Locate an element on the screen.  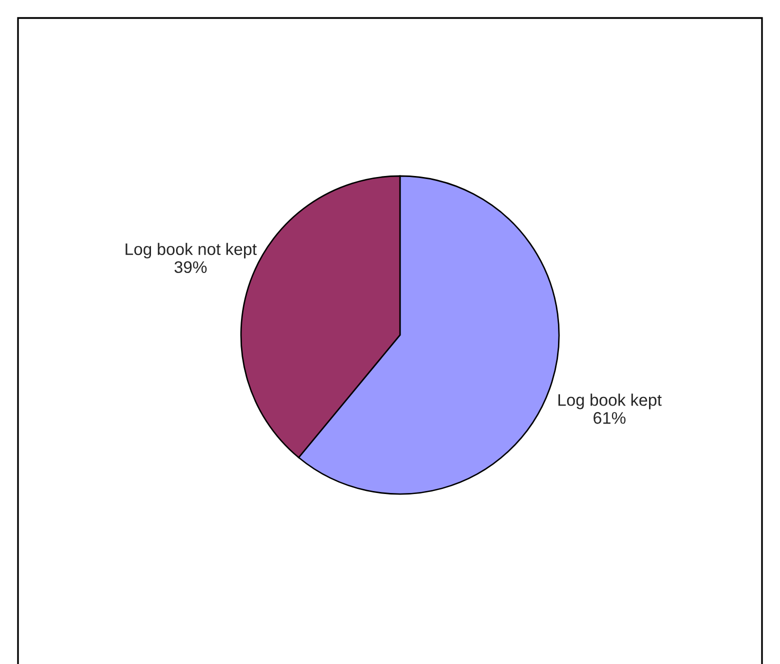
data-label: 39% is located at coordinates (190, 267).